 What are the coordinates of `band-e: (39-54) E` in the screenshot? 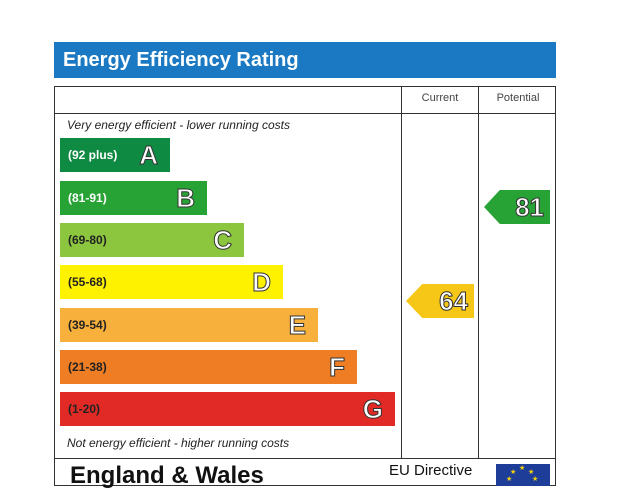 It's located at (189, 325).